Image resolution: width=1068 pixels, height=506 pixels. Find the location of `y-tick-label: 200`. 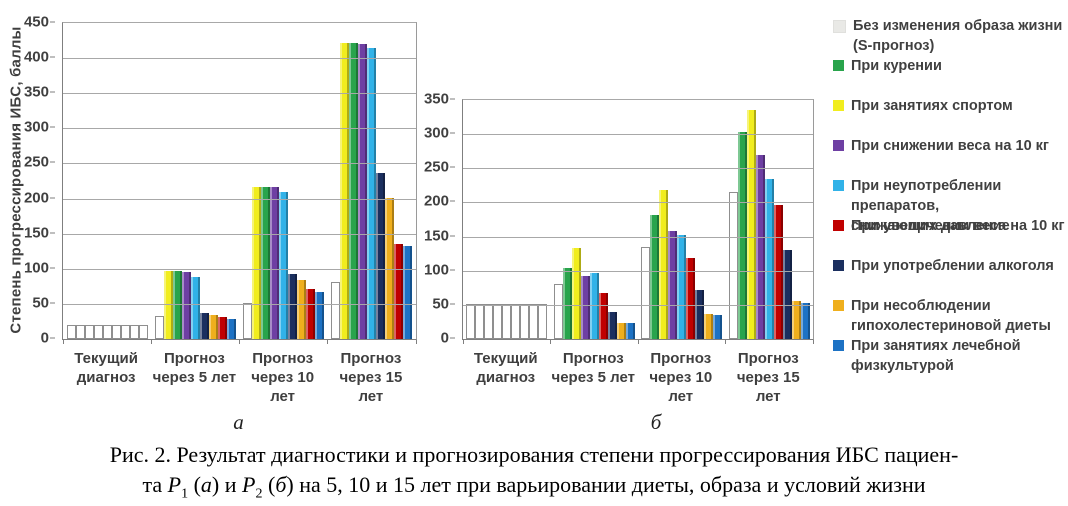

y-tick-label: 200 is located at coordinates (436, 201).